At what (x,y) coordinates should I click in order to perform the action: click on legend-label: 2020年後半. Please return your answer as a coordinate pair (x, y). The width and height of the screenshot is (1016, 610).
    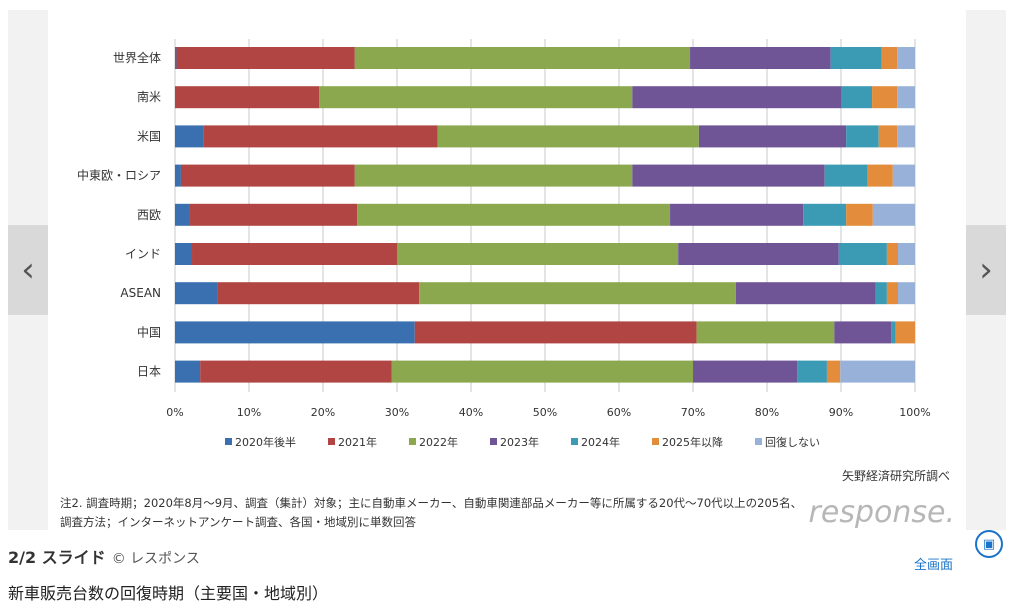
    Looking at the image, I should click on (265, 442).